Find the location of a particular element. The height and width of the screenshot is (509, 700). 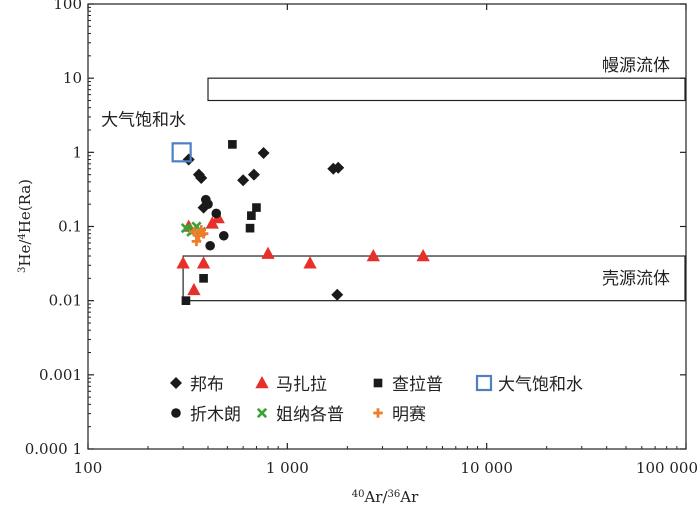

x-axis-title: 40Ar/36Ar is located at coordinates (385, 497).